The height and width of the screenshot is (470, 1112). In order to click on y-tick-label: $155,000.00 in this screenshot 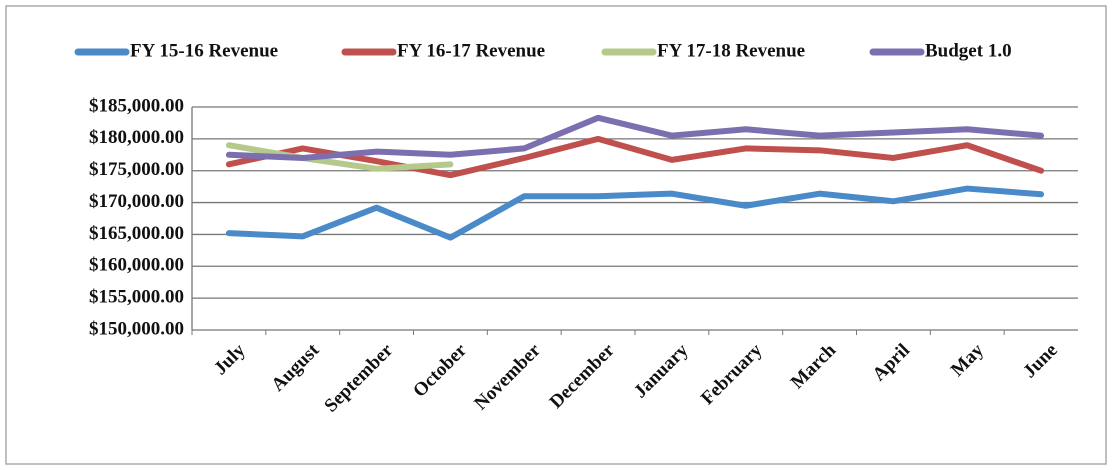, I will do `click(136, 297)`.